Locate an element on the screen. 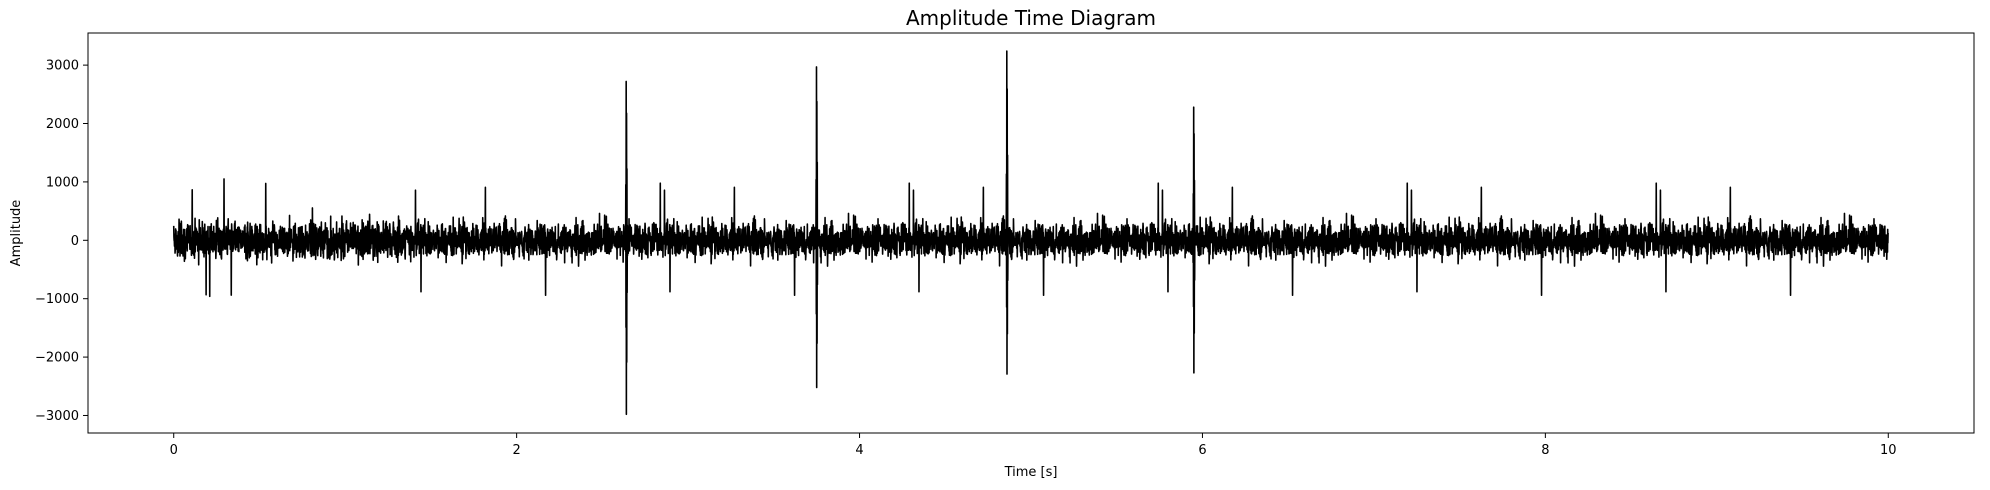 This screenshot has height=490, width=1990. x-tick-label: 10 is located at coordinates (1888, 450).